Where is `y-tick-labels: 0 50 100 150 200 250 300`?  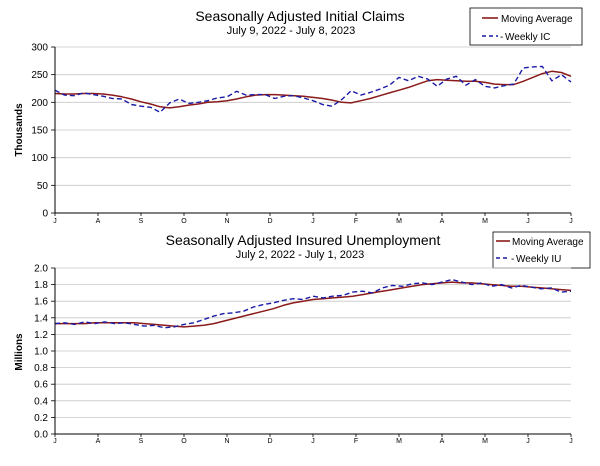
y-tick-labels: 0 50 100 150 200 250 300 is located at coordinates (43, 131).